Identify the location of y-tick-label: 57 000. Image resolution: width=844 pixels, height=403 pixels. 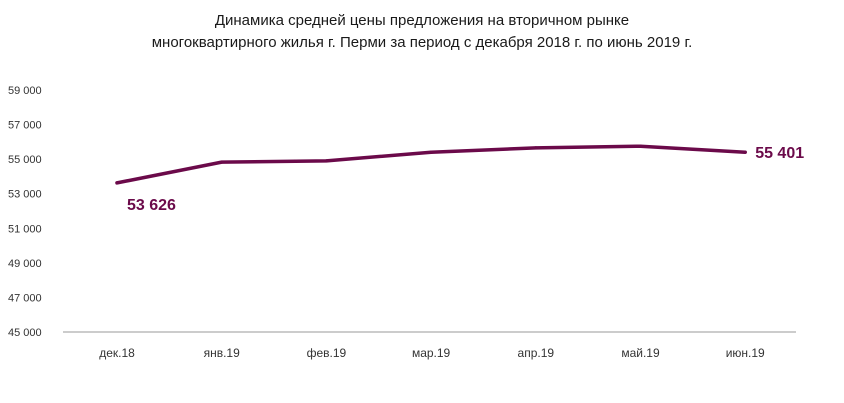
(25, 126).